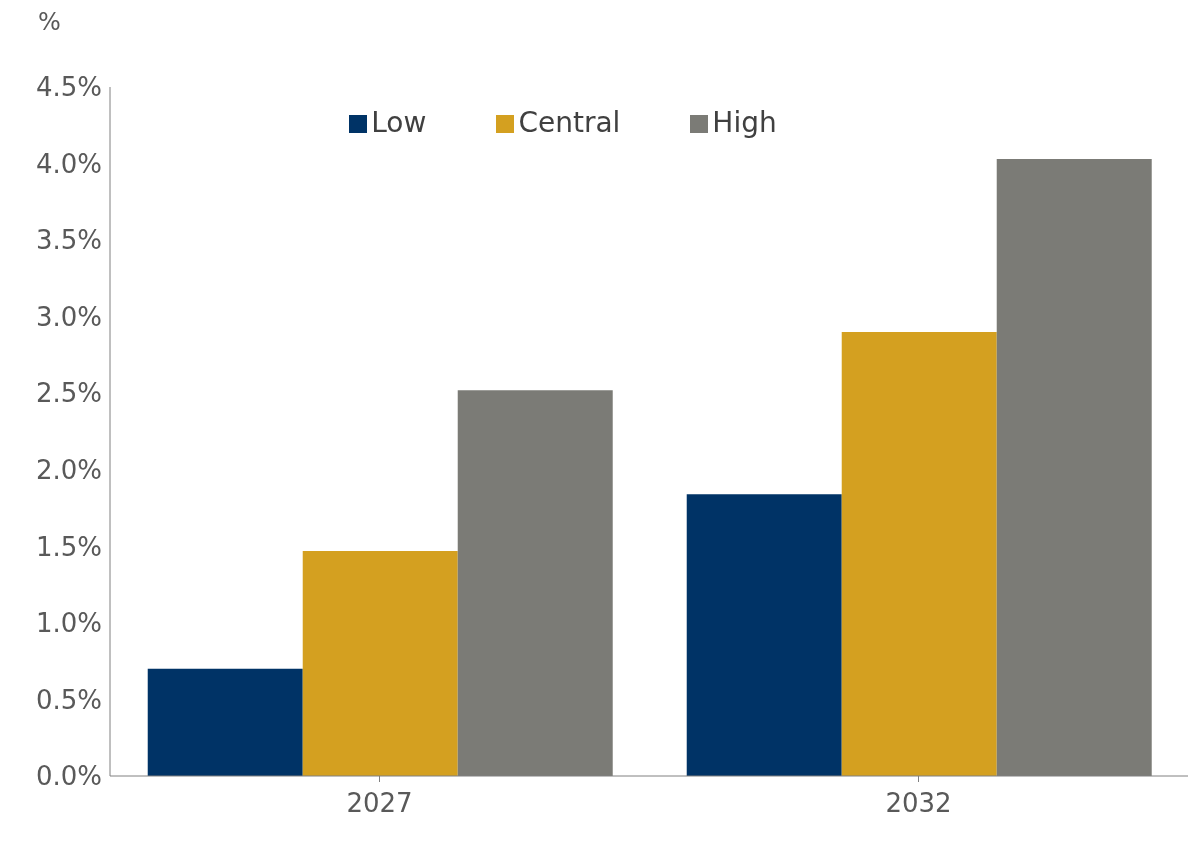  What do you see at coordinates (918, 803) in the screenshot?
I see `x-tick-label: 2032` at bounding box center [918, 803].